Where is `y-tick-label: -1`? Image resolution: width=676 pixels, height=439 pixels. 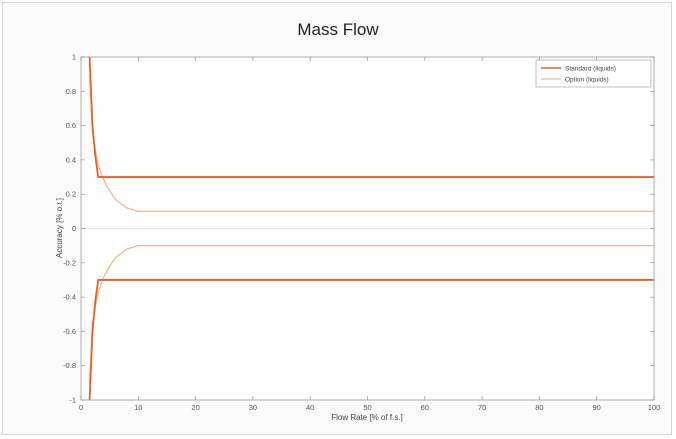 y-tick-label: -1 is located at coordinates (72, 400).